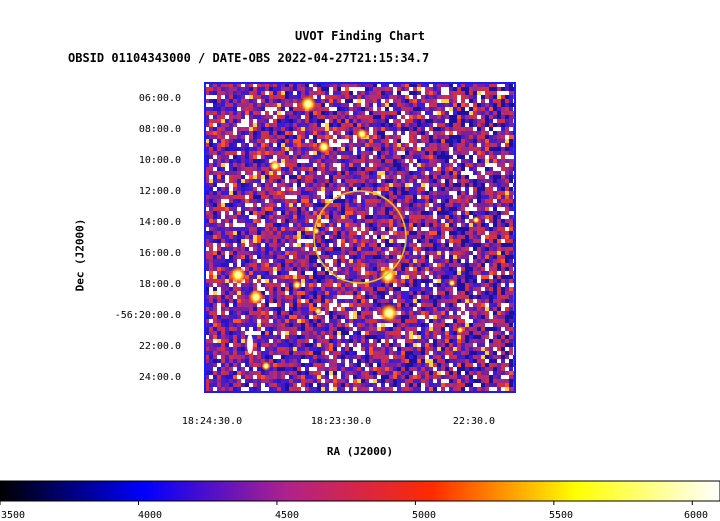 The image size is (720, 521). What do you see at coordinates (159, 191) in the screenshot?
I see `y-tick-label: 12:00.0` at bounding box center [159, 191].